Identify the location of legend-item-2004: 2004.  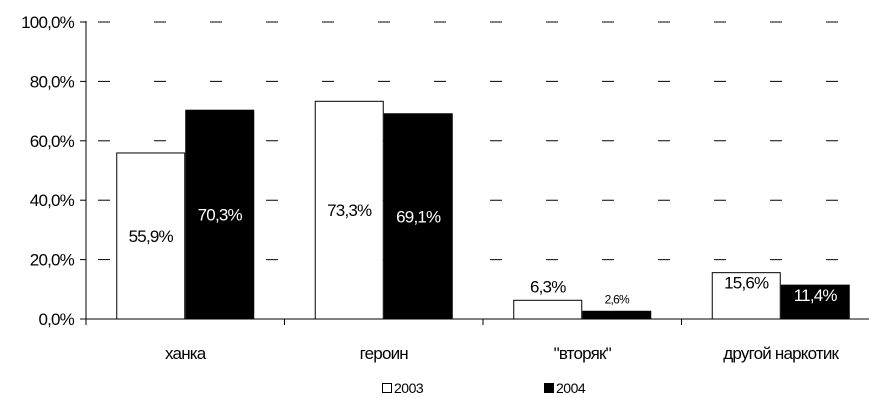
(565, 388).